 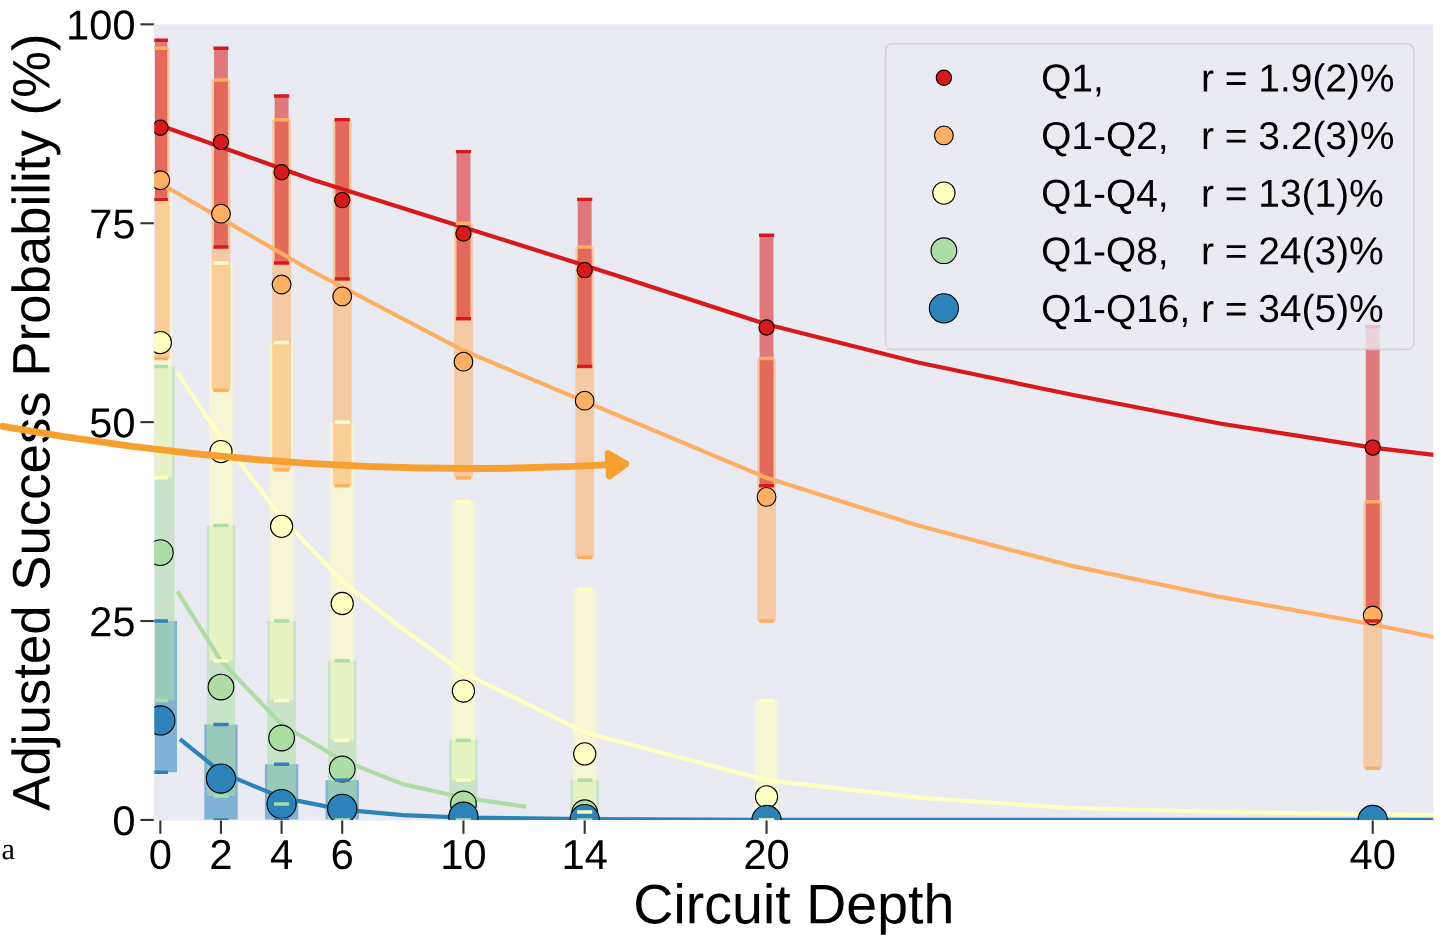 I want to click on legend-label: Q1-Q2, r = 3.2(3)%, so click(x=1218, y=139).